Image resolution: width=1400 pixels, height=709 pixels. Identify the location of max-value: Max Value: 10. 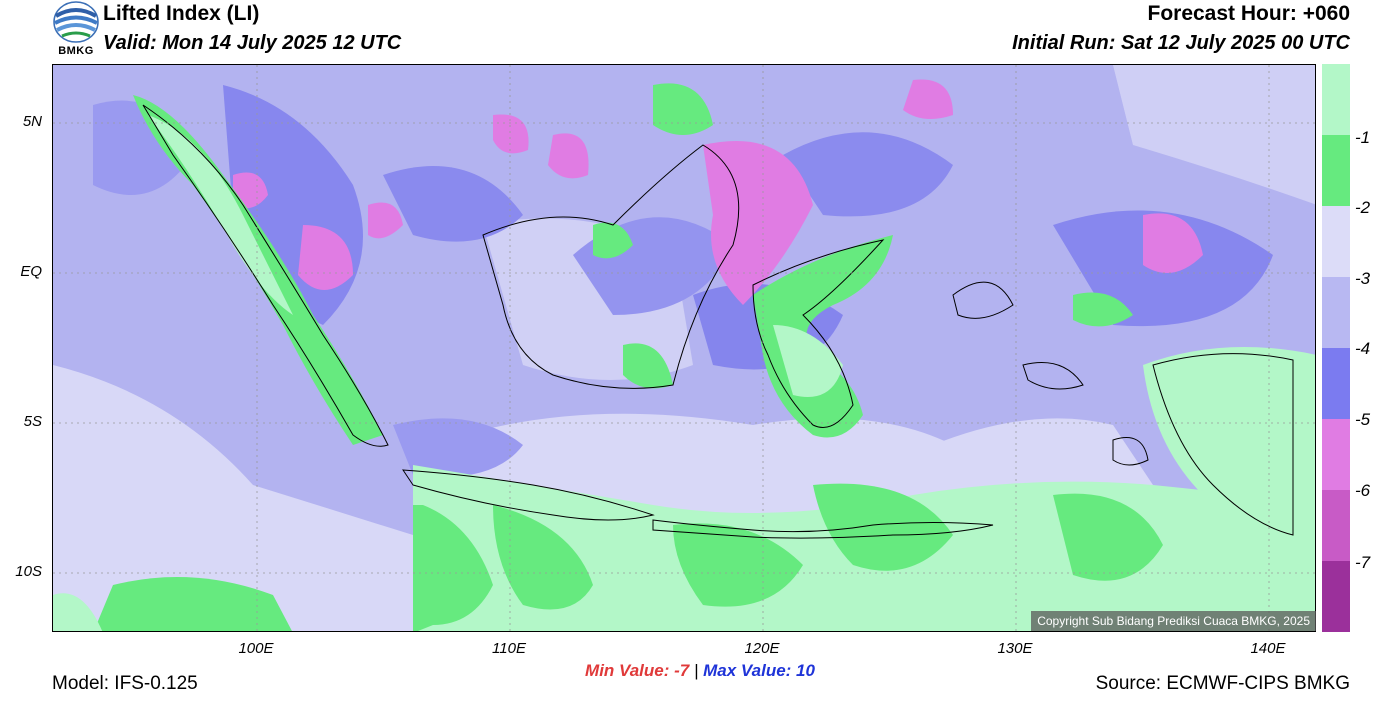
(759, 670).